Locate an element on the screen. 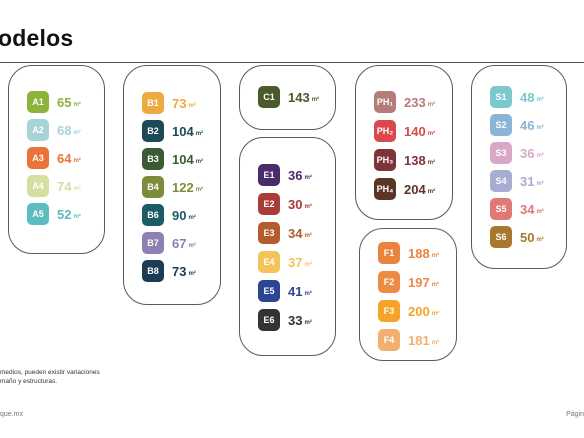  model-code-badge: S5 is located at coordinates (501, 209).